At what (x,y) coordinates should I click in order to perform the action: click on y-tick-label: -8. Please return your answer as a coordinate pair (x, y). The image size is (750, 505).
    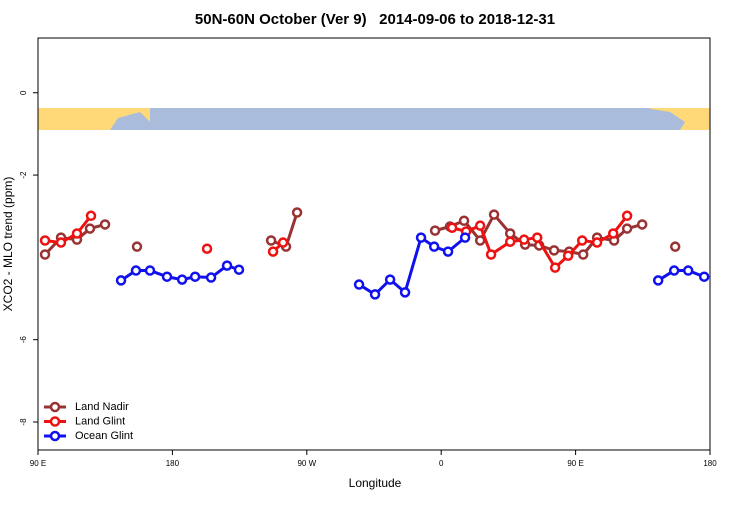
    Looking at the image, I should click on (23, 422).